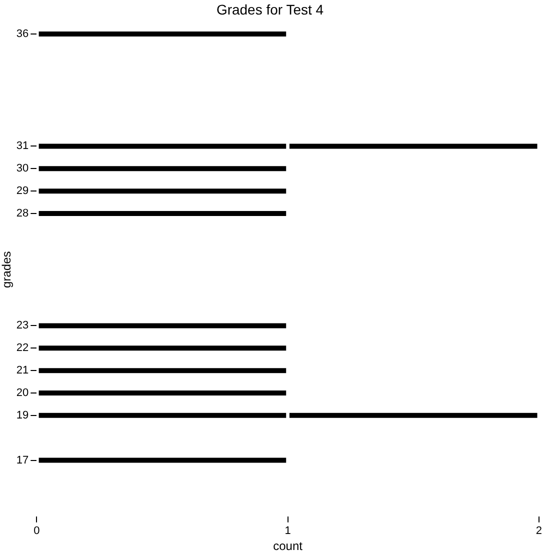 The image size is (544, 556). What do you see at coordinates (270, 9) in the screenshot?
I see `chart-title: Grades for Test 4` at bounding box center [270, 9].